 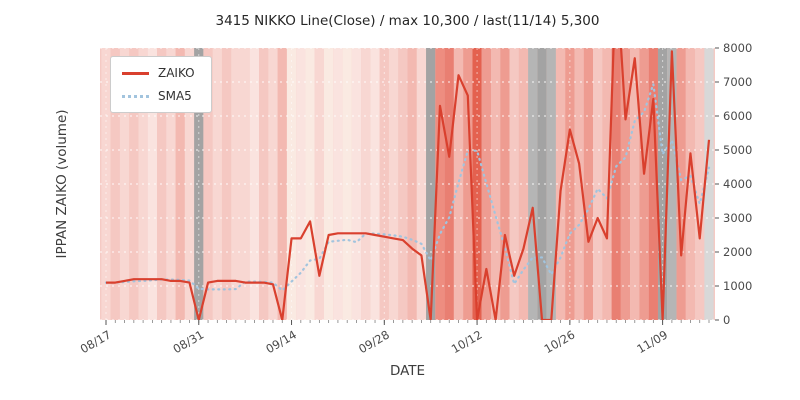 What do you see at coordinates (652, 341) in the screenshot?
I see `svg-text: 11/09` at bounding box center [652, 341].